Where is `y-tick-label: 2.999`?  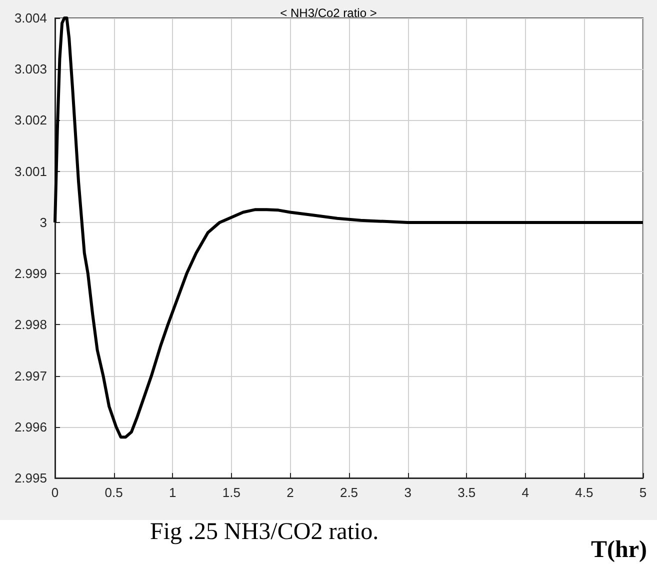
y-tick-label: 2.999 is located at coordinates (30, 274).